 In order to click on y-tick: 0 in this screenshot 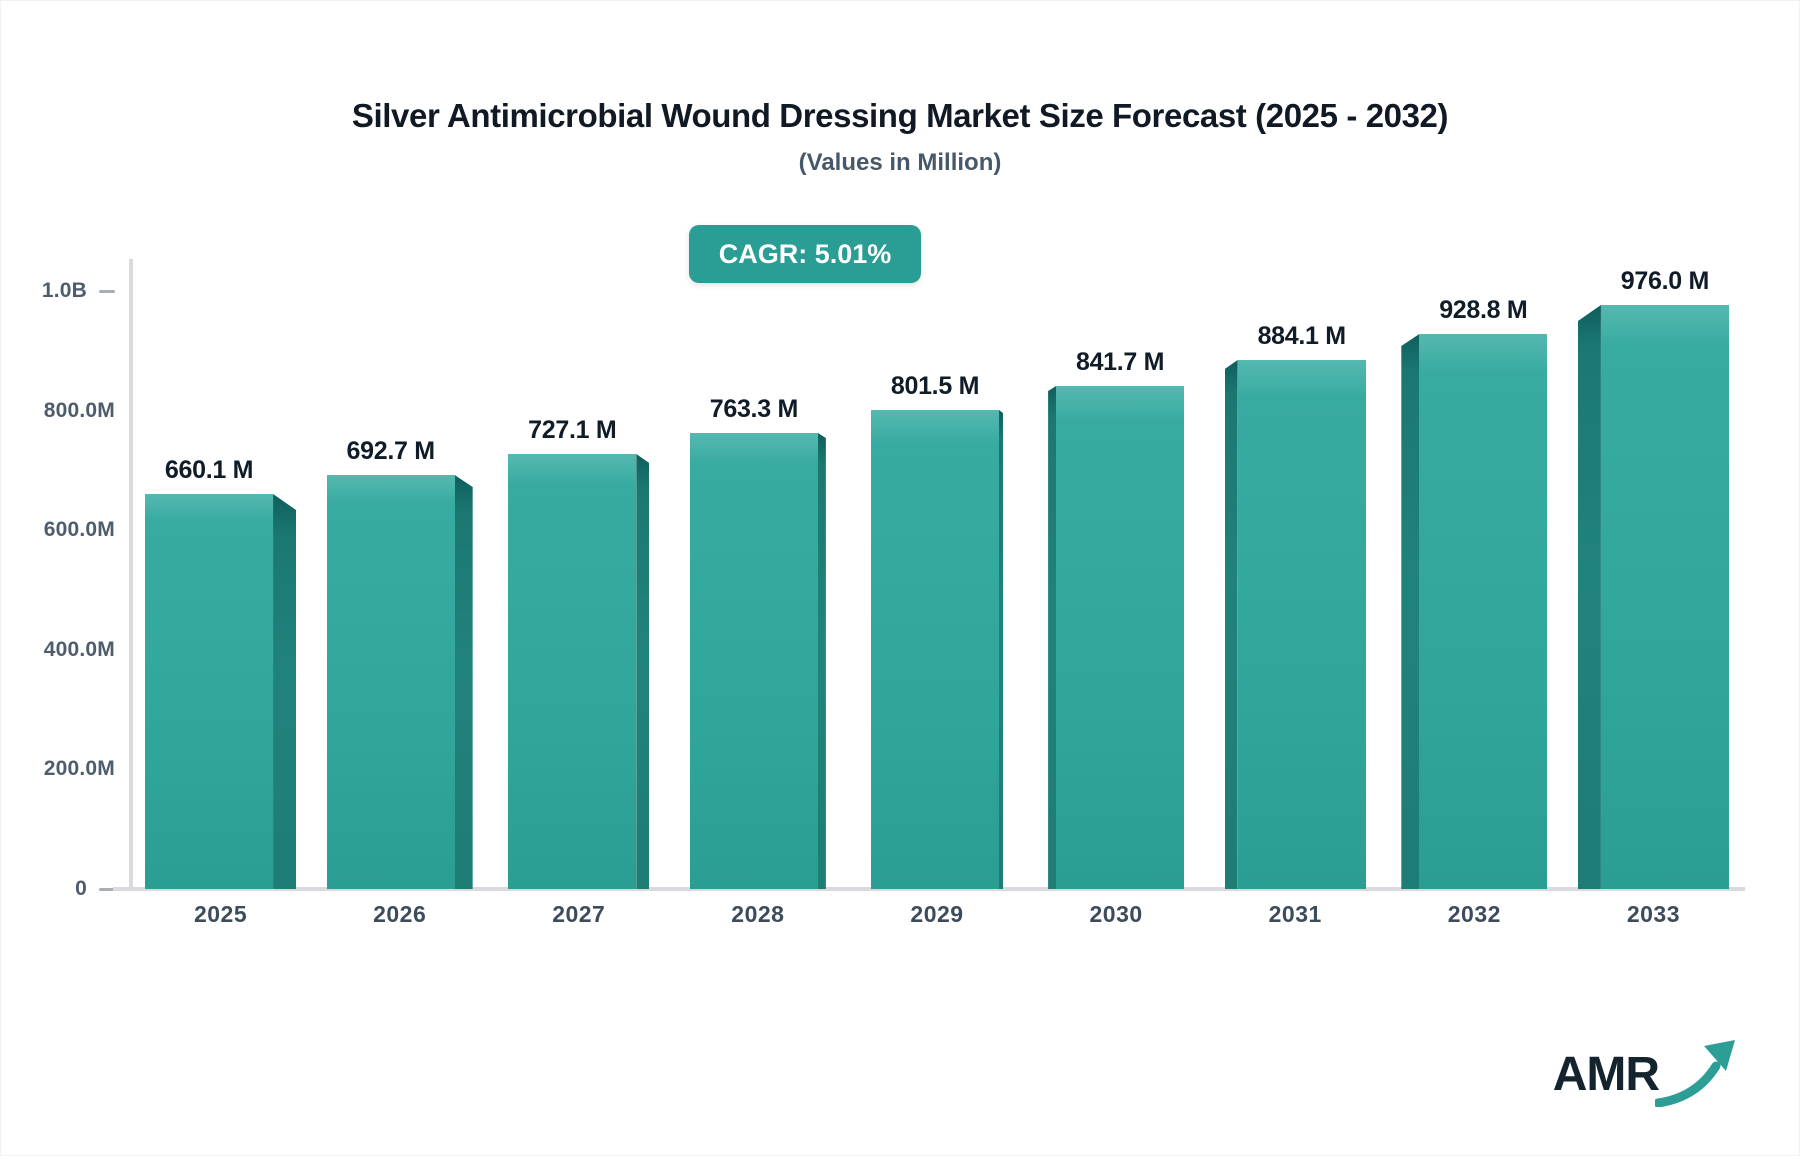, I will do `click(66, 889)`.